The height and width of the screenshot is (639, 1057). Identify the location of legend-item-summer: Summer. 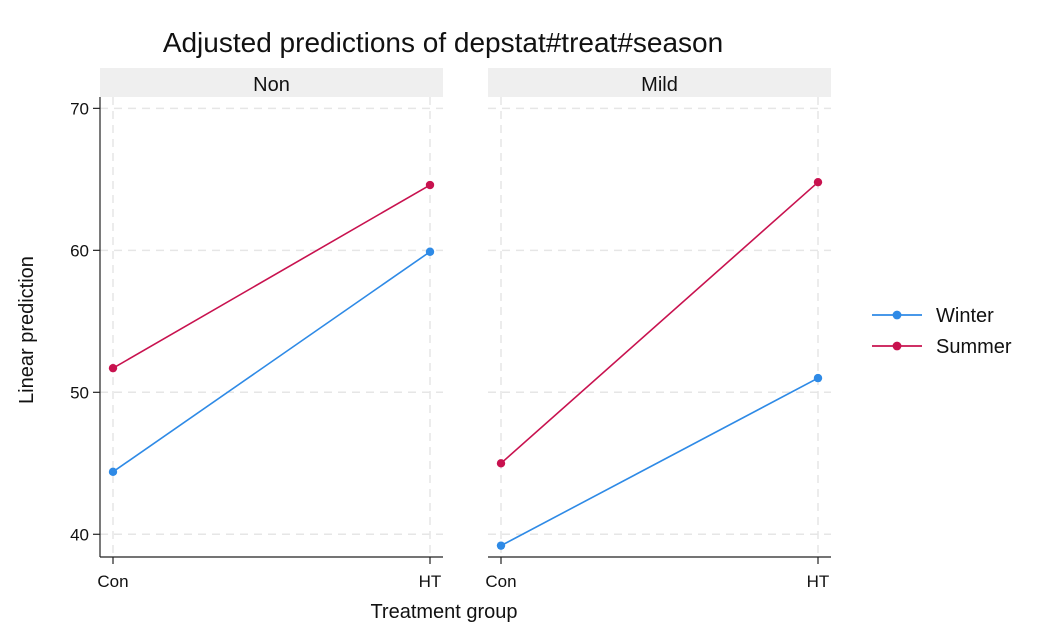
(942, 347).